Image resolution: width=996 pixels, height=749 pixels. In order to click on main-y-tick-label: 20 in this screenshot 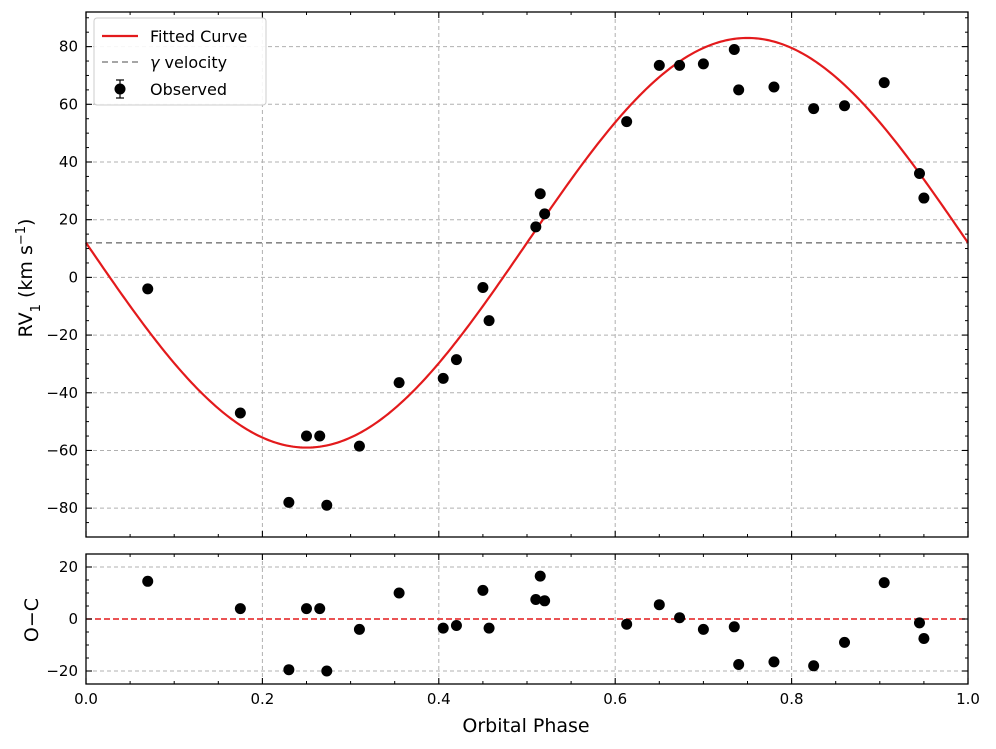, I will do `click(68, 220)`.